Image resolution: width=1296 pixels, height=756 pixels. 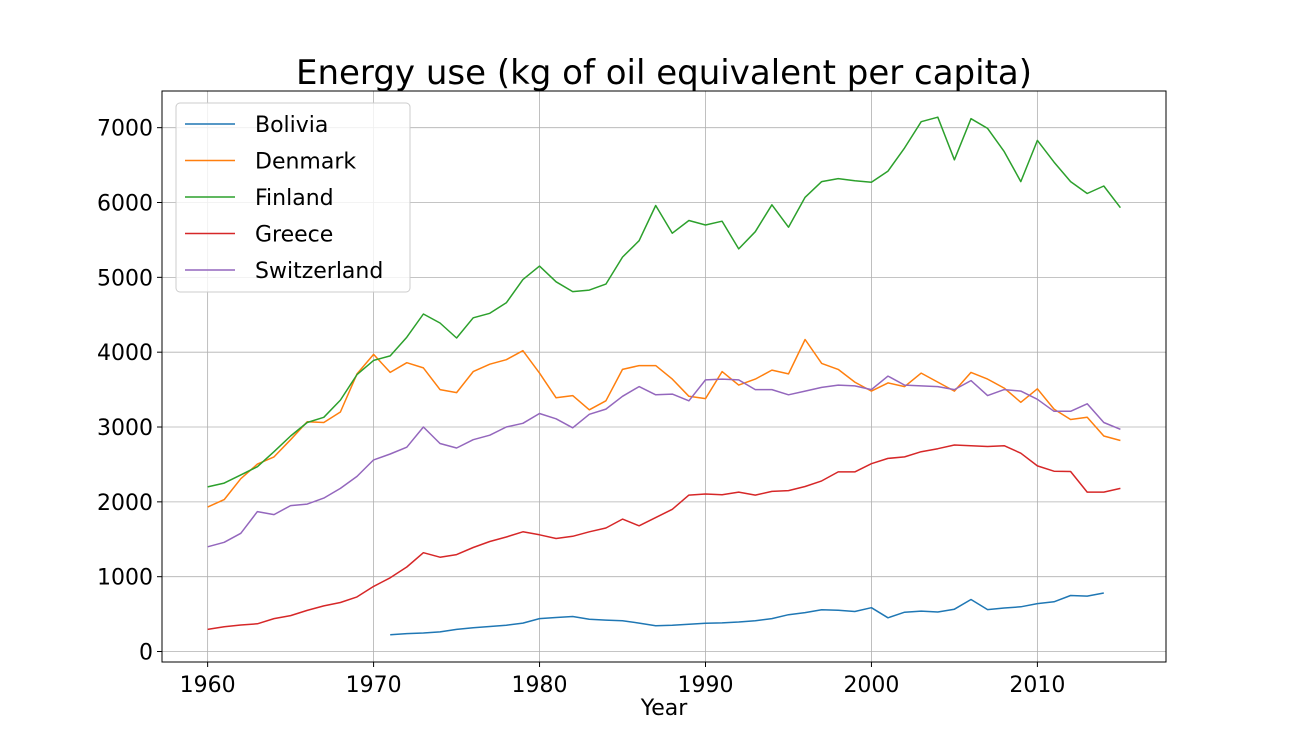 What do you see at coordinates (291, 125) in the screenshot?
I see `legend-label-bolivia: Bolivia` at bounding box center [291, 125].